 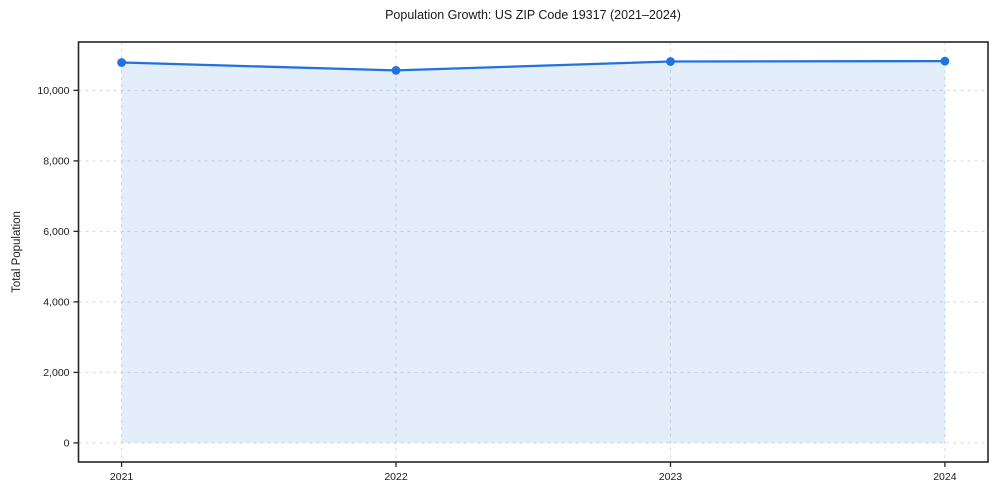 I want to click on y-tick-label: 0, so click(x=67, y=443).